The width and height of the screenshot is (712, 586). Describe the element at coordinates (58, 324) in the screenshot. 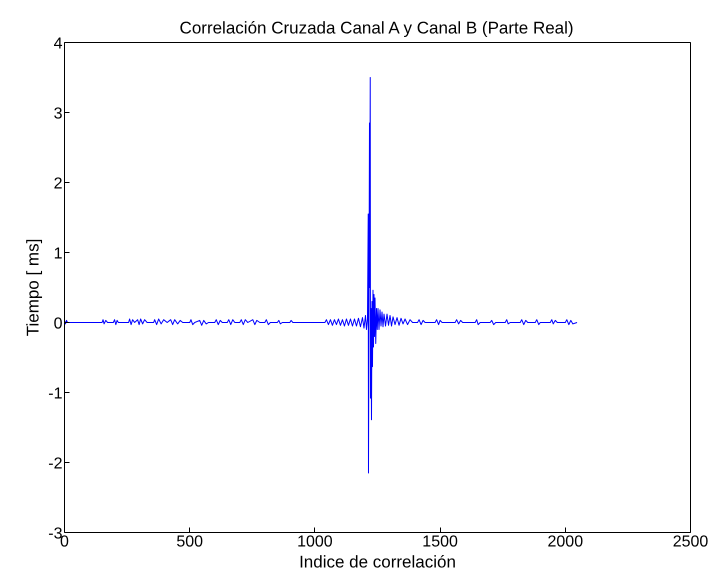

I see `y-tick-label: 0` at that location.